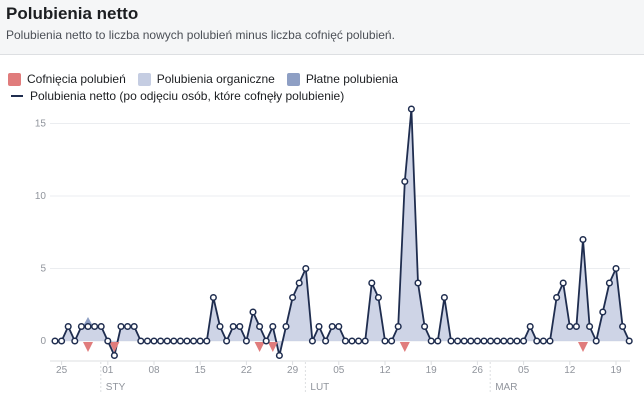 The height and width of the screenshot is (409, 644). I want to click on legend-label-organic: Polubienia organiczne, so click(215, 79).